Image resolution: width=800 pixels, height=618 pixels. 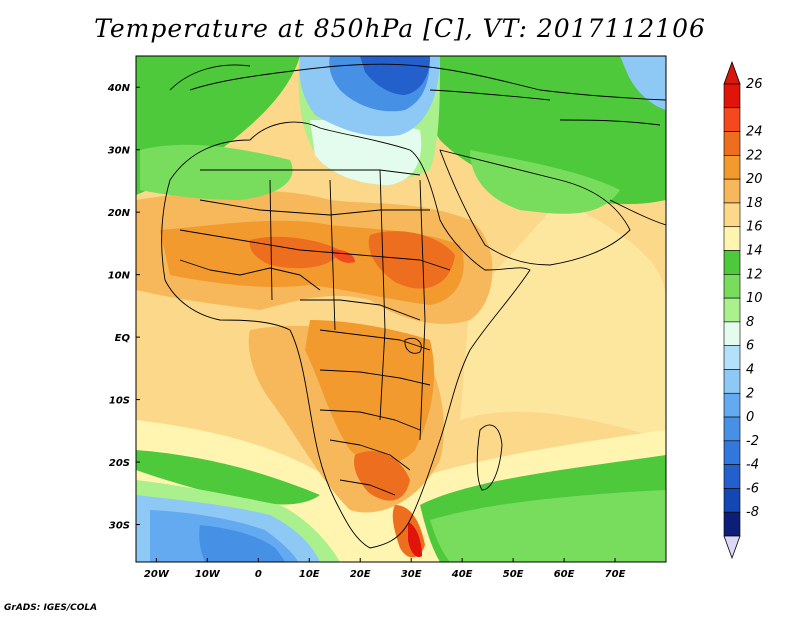 What do you see at coordinates (490, 95) in the screenshot?
I see `turkey` at bounding box center [490, 95].